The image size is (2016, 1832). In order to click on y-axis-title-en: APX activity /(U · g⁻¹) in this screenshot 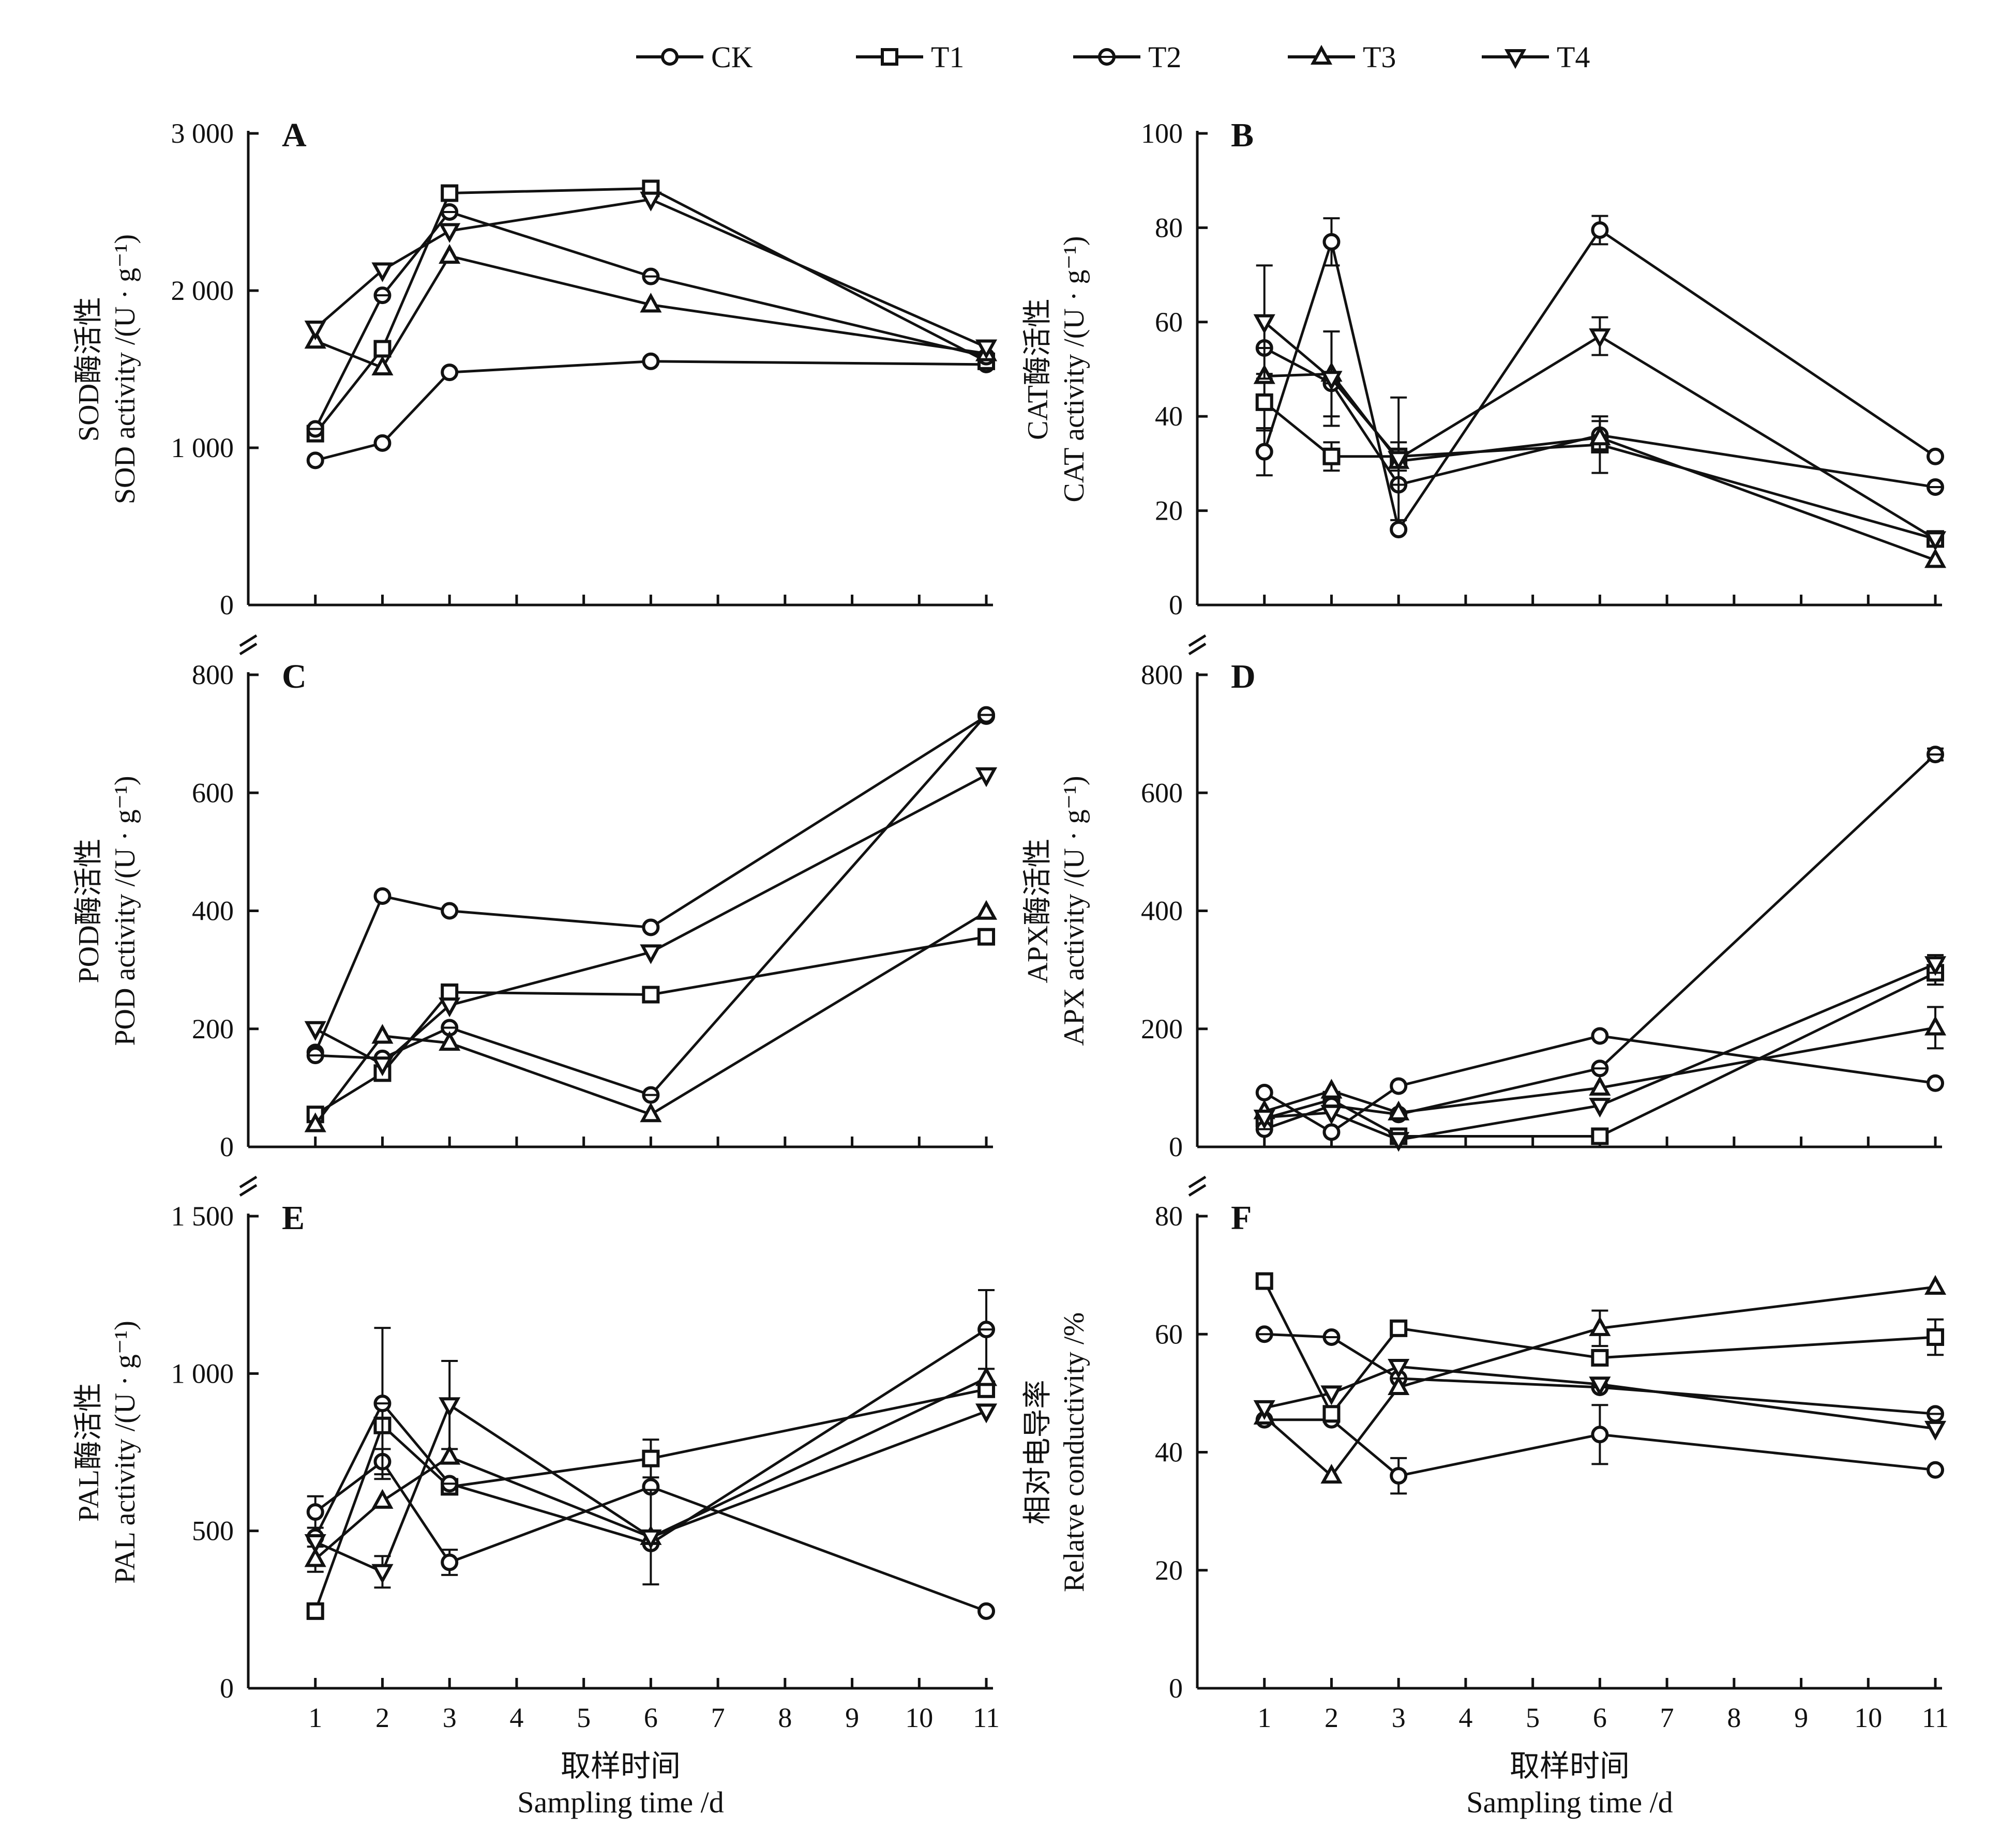, I will do `click(1074, 911)`.